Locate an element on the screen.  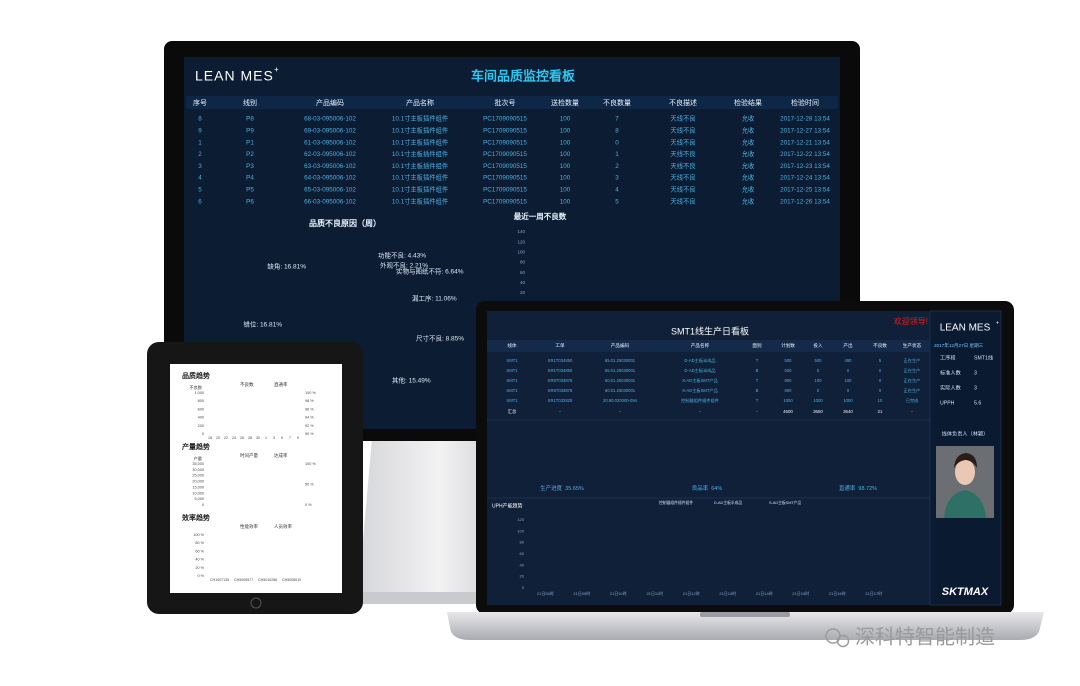
y-tick-label: 20 is located at coordinates (523, 292).